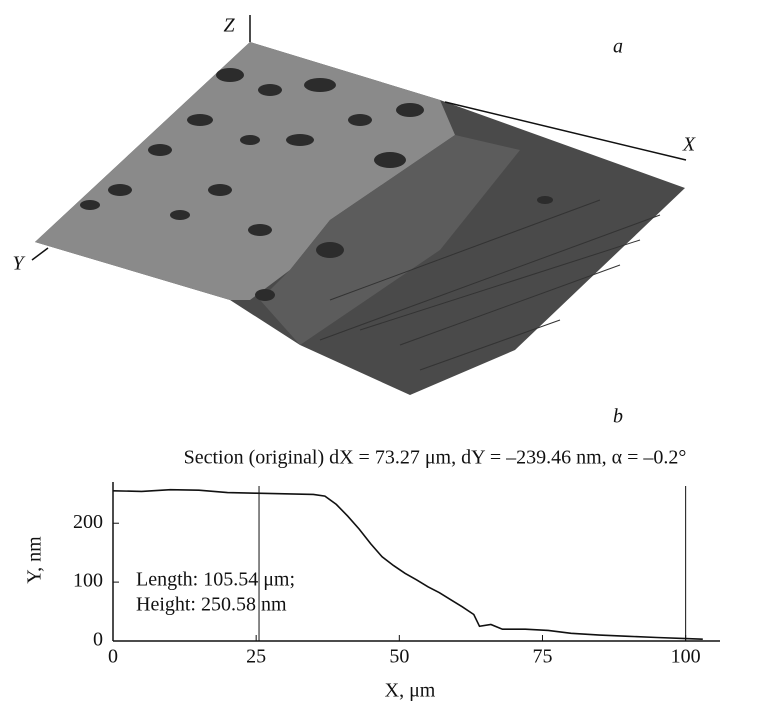 Image resolution: width=762 pixels, height=711 pixels. What do you see at coordinates (40, 254) in the screenshot?
I see `y-axis-3d` at bounding box center [40, 254].